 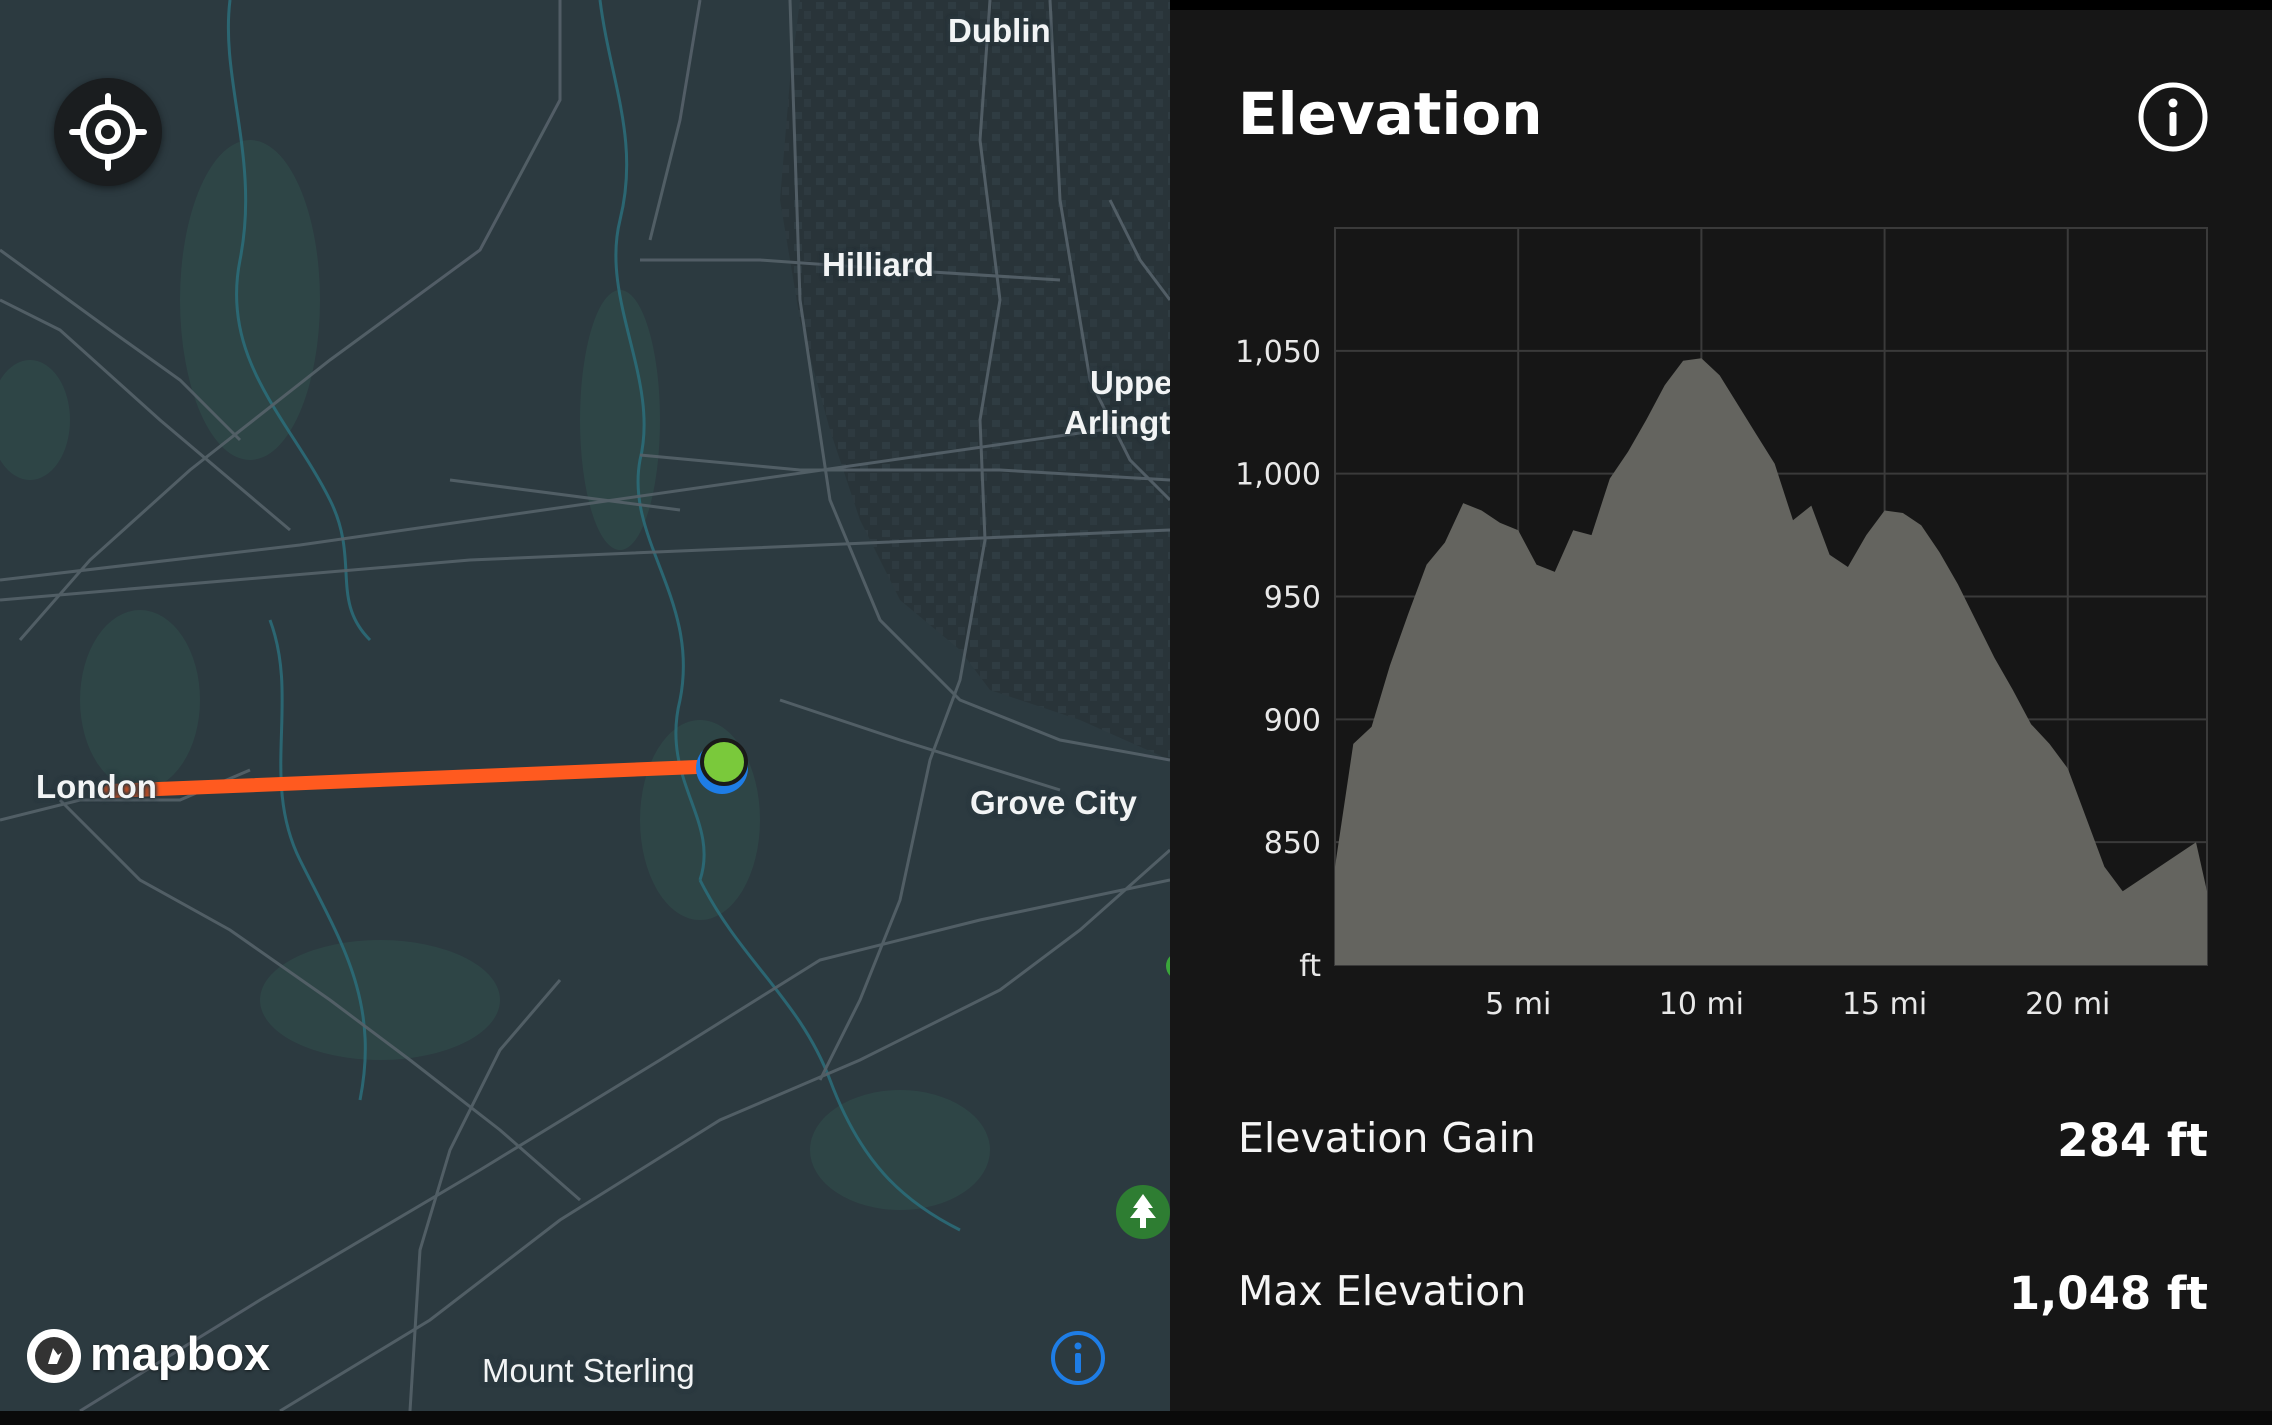 What do you see at coordinates (1136, 1418) in the screenshot?
I see `bottom-bar` at bounding box center [1136, 1418].